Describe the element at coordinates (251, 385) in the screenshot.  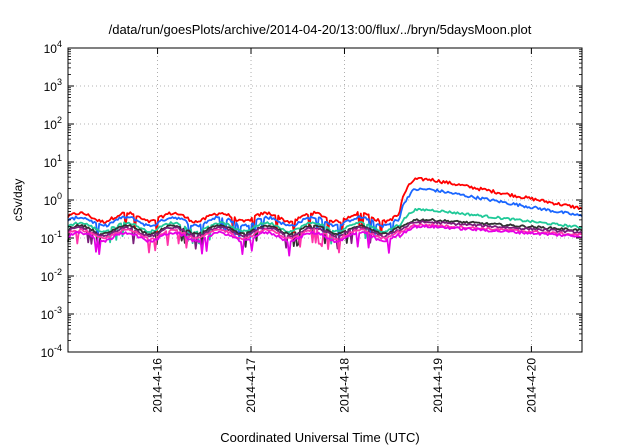
I see `x-tick-label: 2014-4-17` at that location.